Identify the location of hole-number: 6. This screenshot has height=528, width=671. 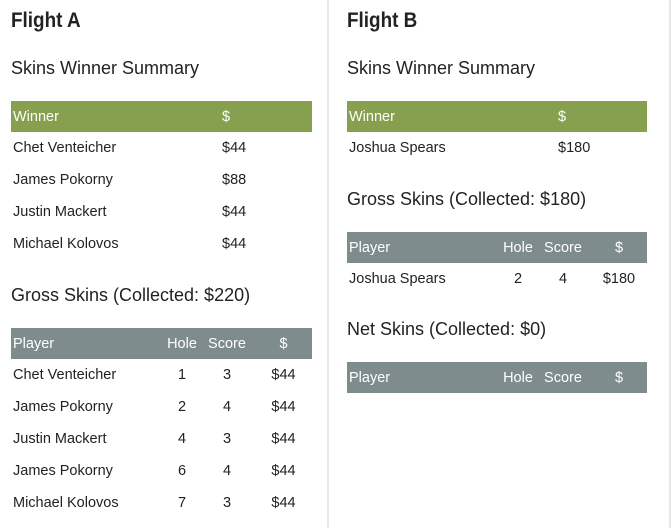
(182, 471).